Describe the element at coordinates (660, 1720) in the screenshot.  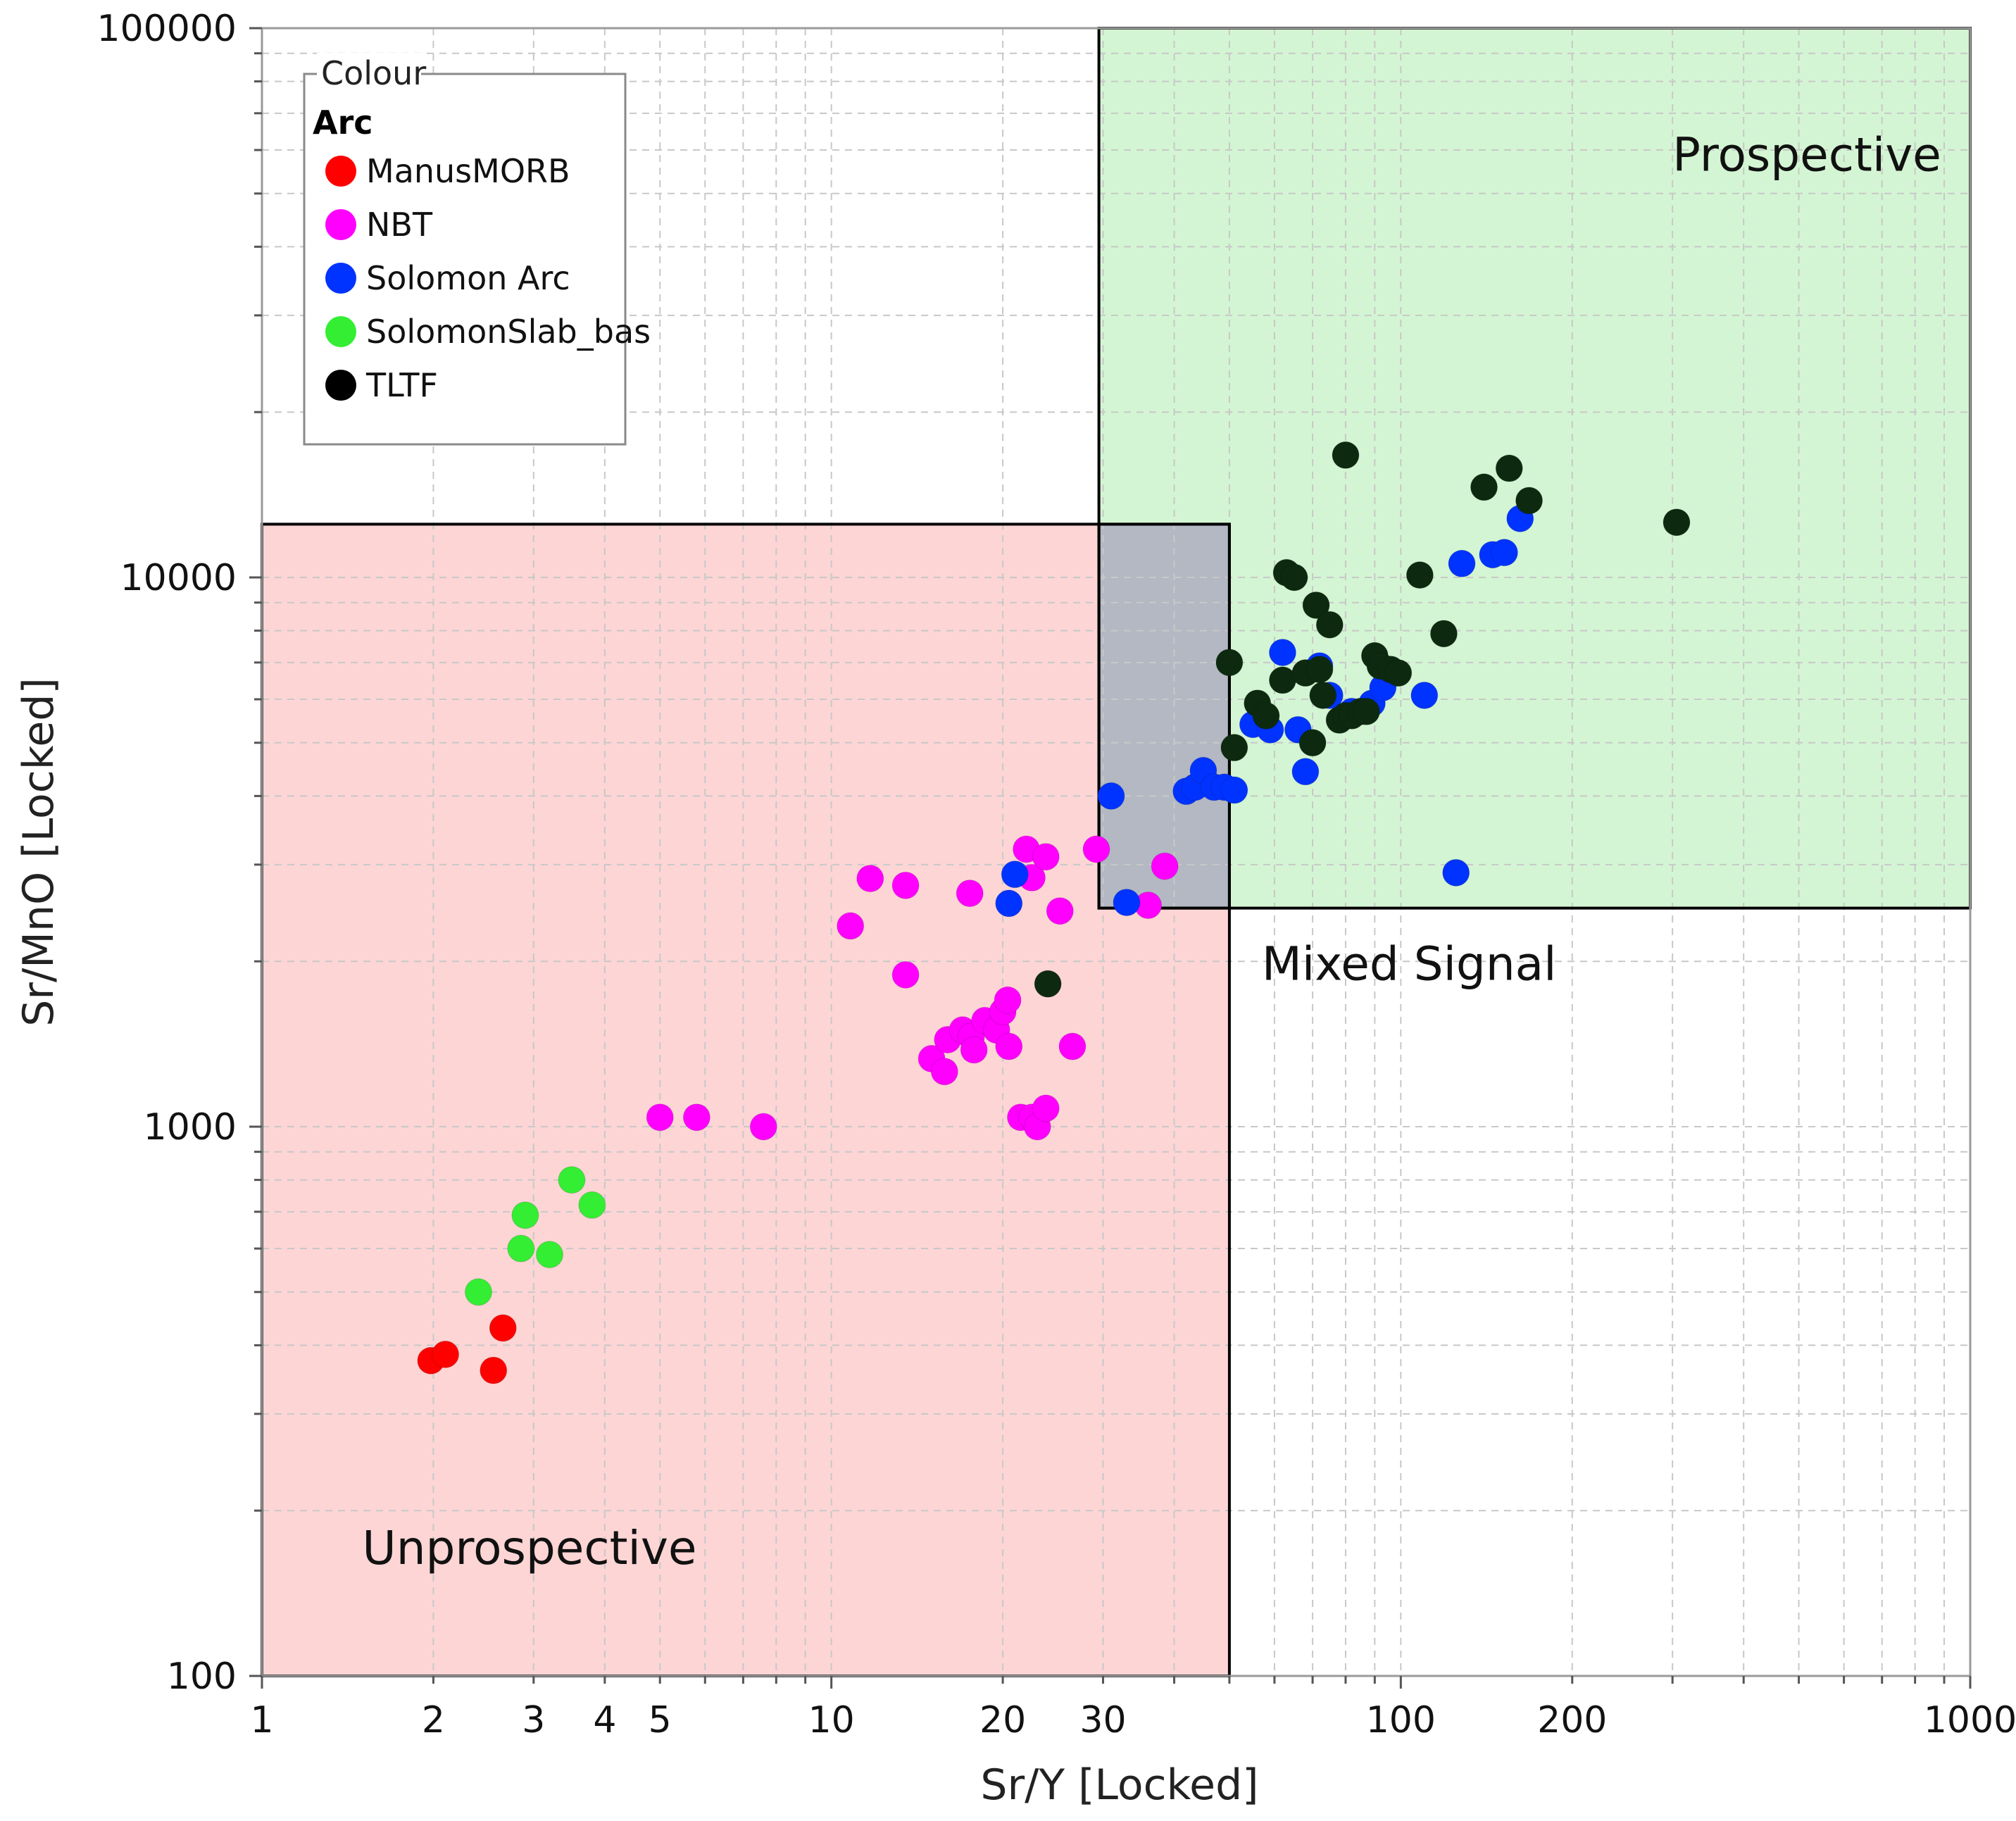
I see `x-tick-label: 5` at that location.